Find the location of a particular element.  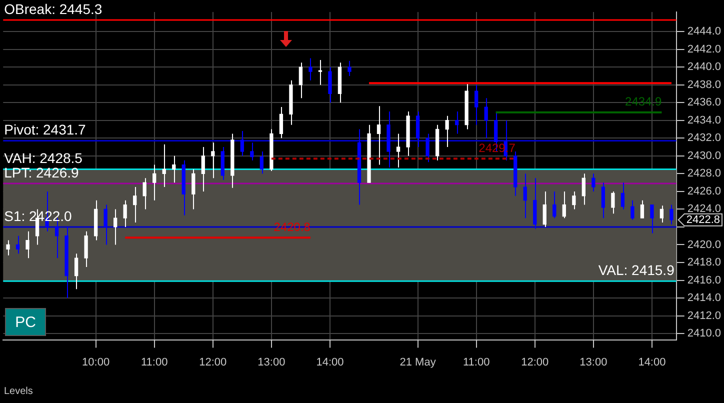

ref-line-label: Pivot: 2431.7 is located at coordinates (45, 130).